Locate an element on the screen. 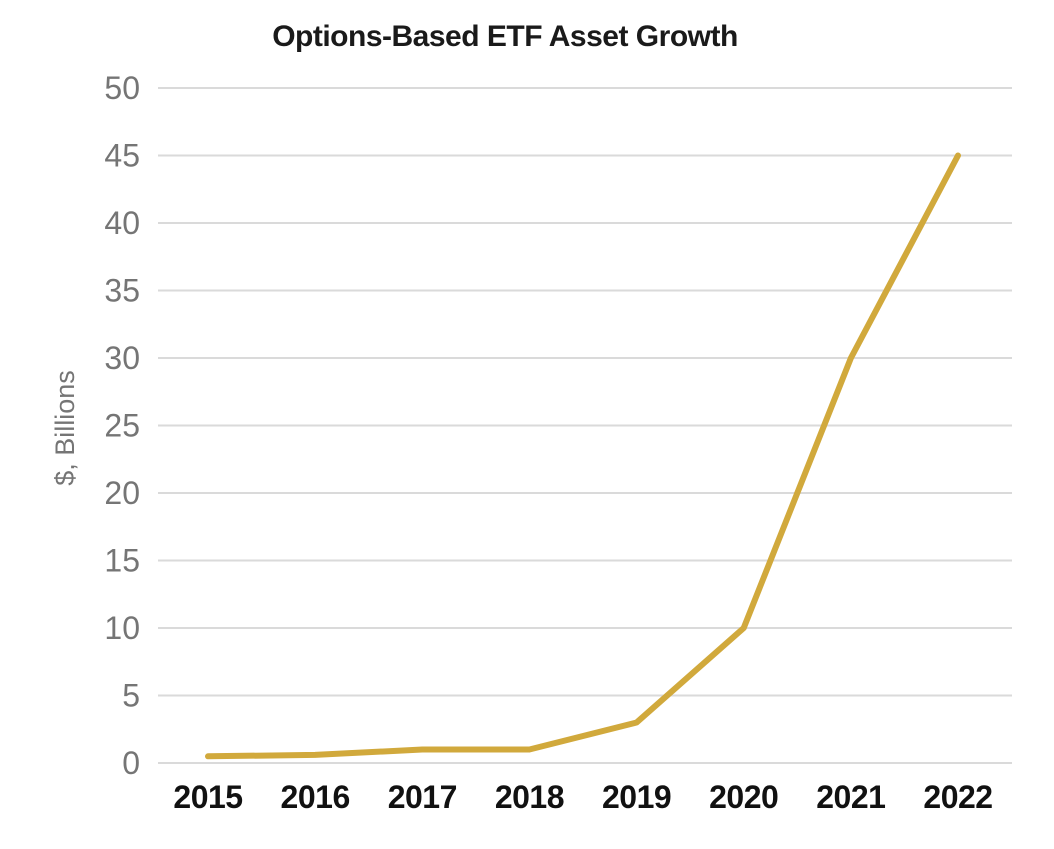 This screenshot has height=849, width=1054. x-tick-label: 2022 is located at coordinates (957, 797).